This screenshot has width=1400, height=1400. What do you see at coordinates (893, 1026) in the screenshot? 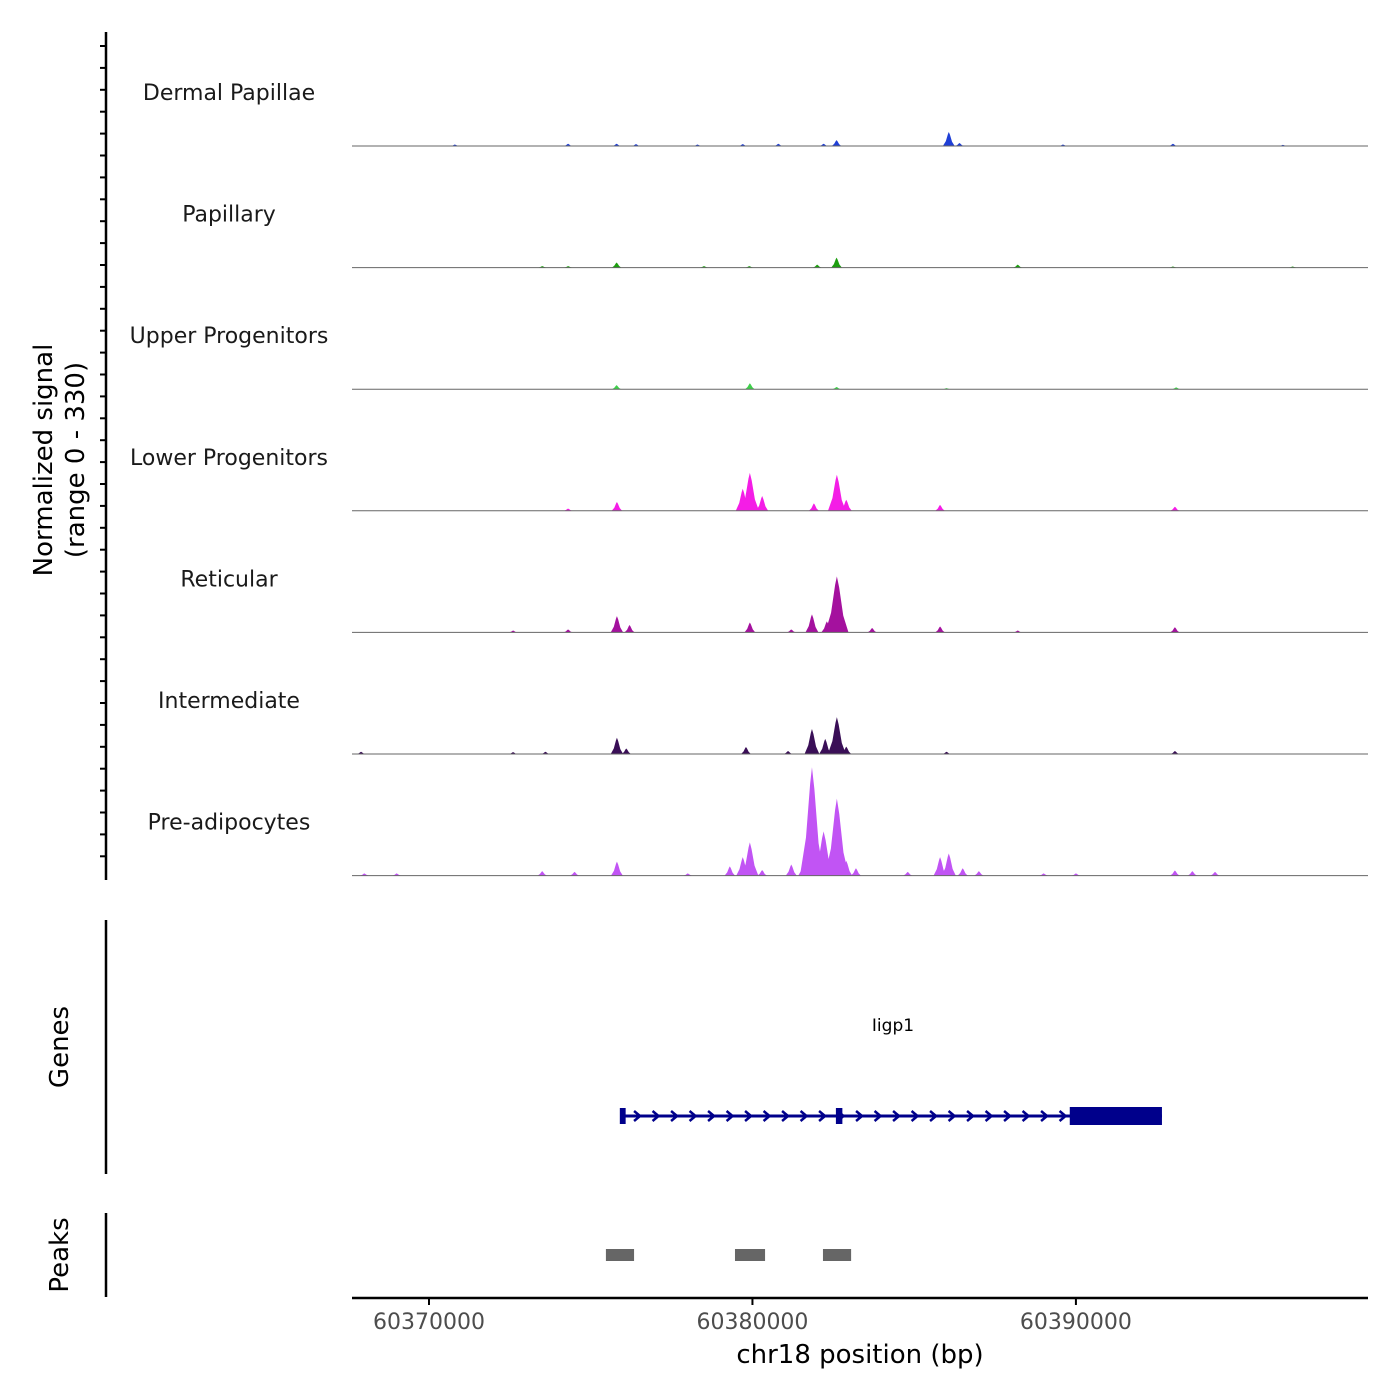
I see `gene-name-label: Iigp1` at bounding box center [893, 1026].